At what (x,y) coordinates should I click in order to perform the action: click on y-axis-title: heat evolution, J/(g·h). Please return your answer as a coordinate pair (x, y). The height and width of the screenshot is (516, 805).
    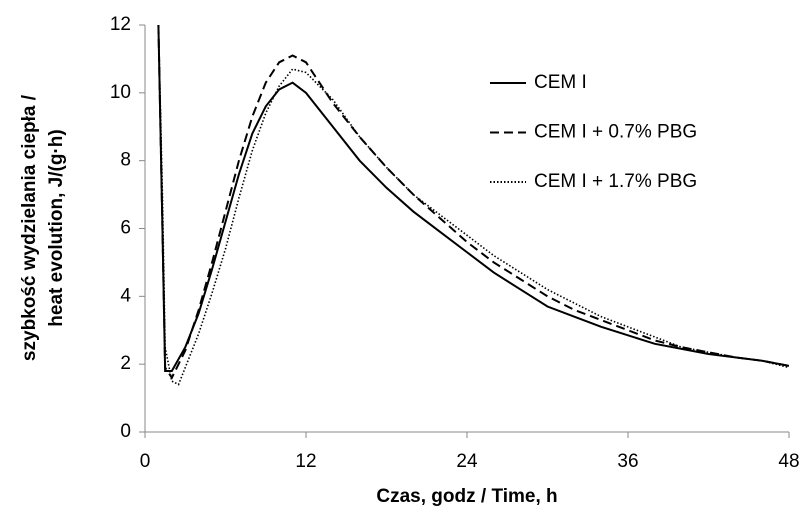
    Looking at the image, I should click on (56, 227).